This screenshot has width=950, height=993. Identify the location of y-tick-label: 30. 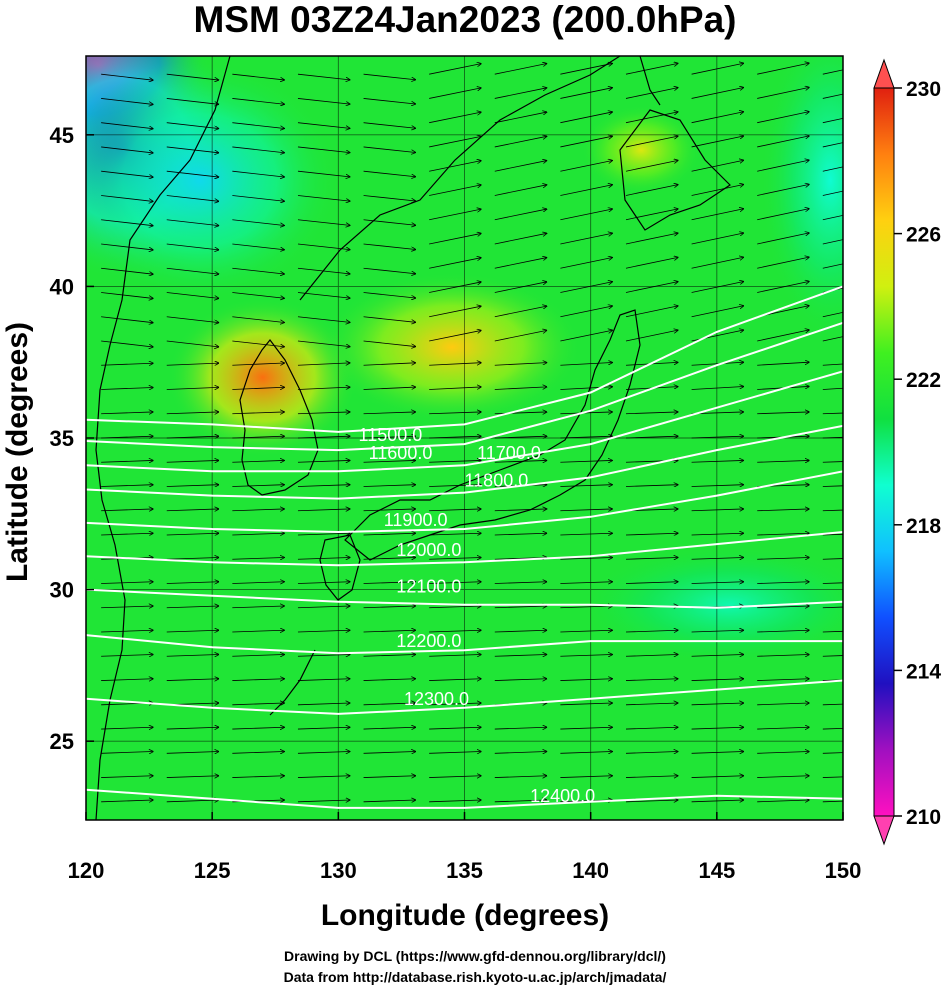
(62, 590).